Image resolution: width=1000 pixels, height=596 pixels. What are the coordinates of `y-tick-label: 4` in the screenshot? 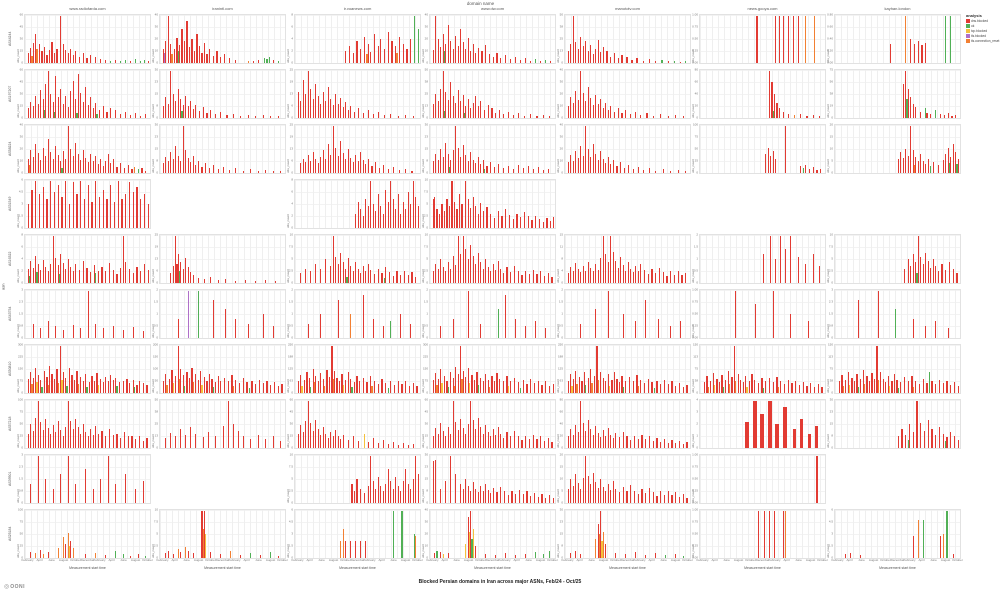 It's located at (292, 38).